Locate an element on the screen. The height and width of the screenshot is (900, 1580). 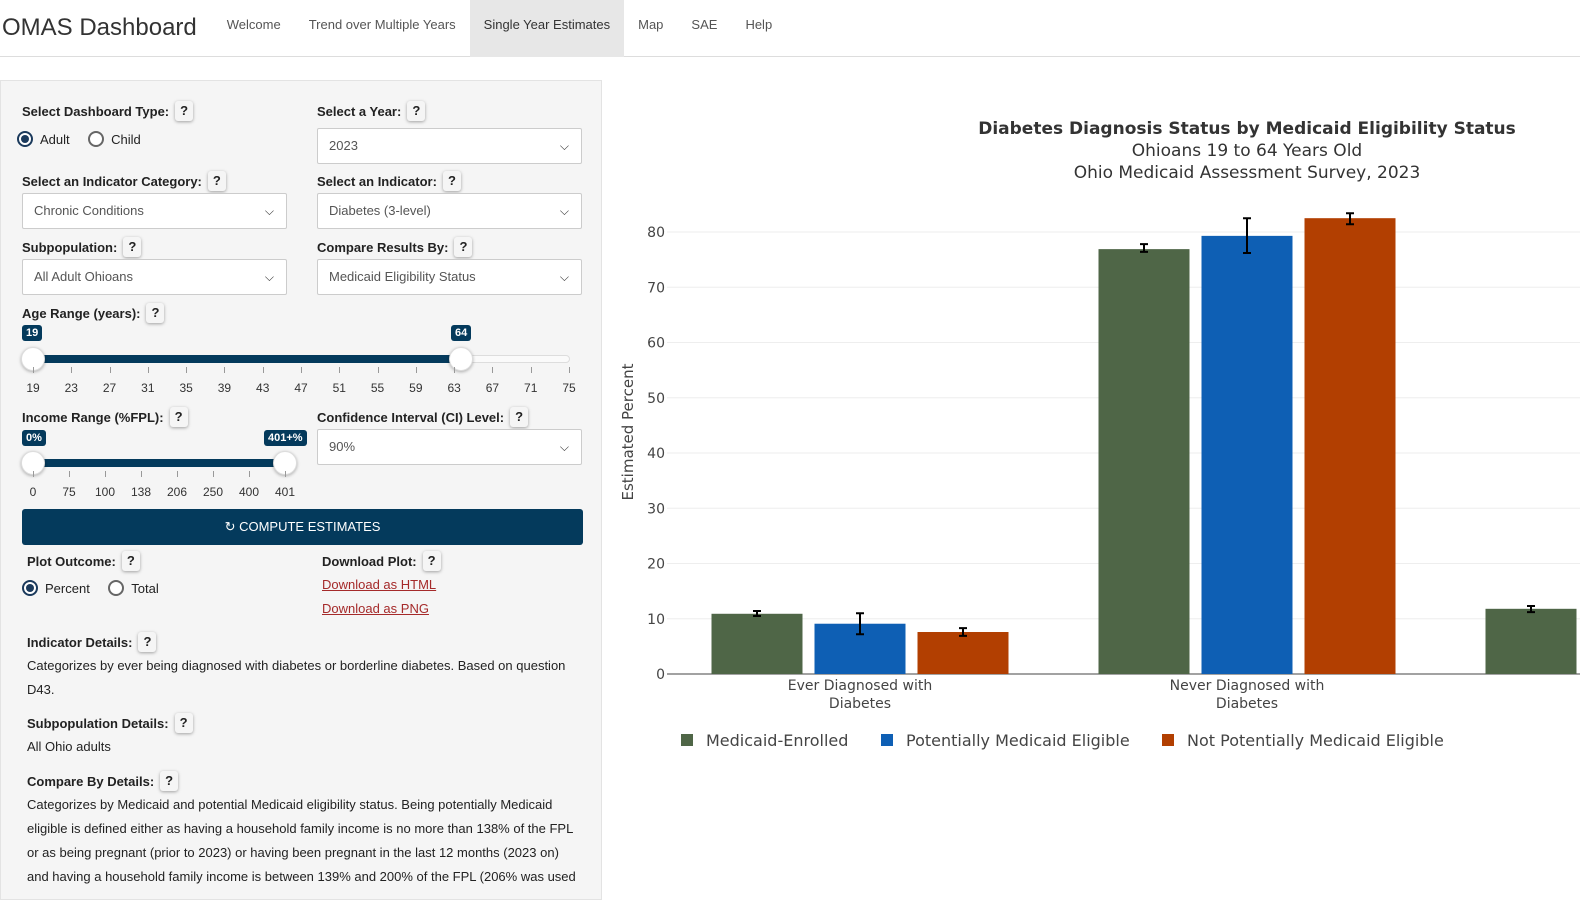
download-png-link: Download as PNG is located at coordinates (375, 608).